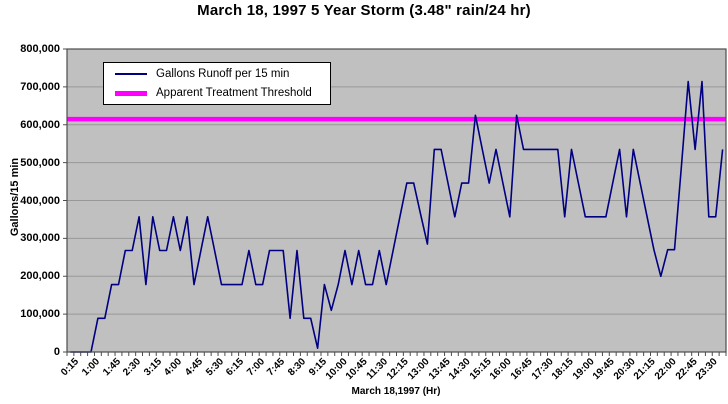 The image size is (728, 404). I want to click on threshold-line-sample-icon, so click(131, 93).